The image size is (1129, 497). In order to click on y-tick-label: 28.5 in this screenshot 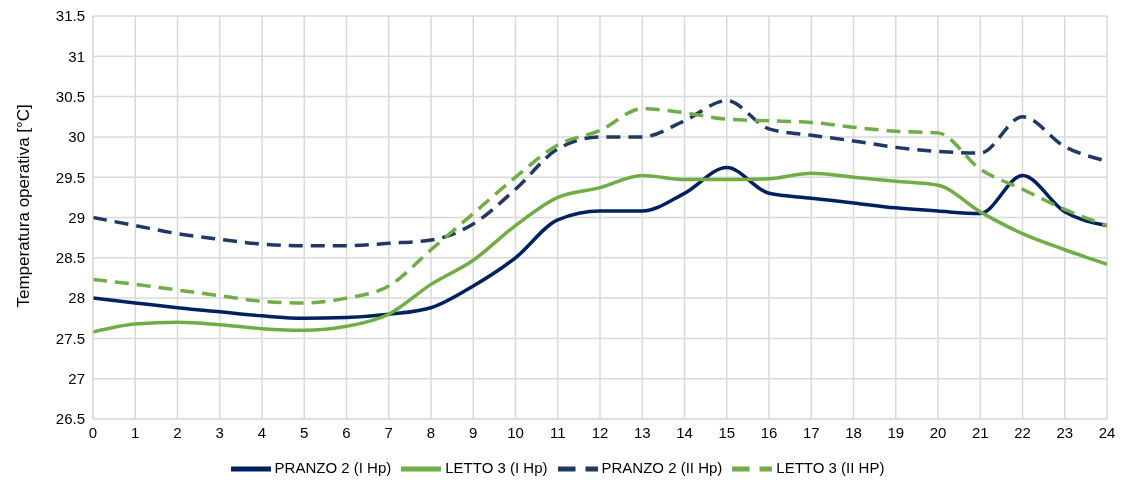, I will do `click(70, 258)`.